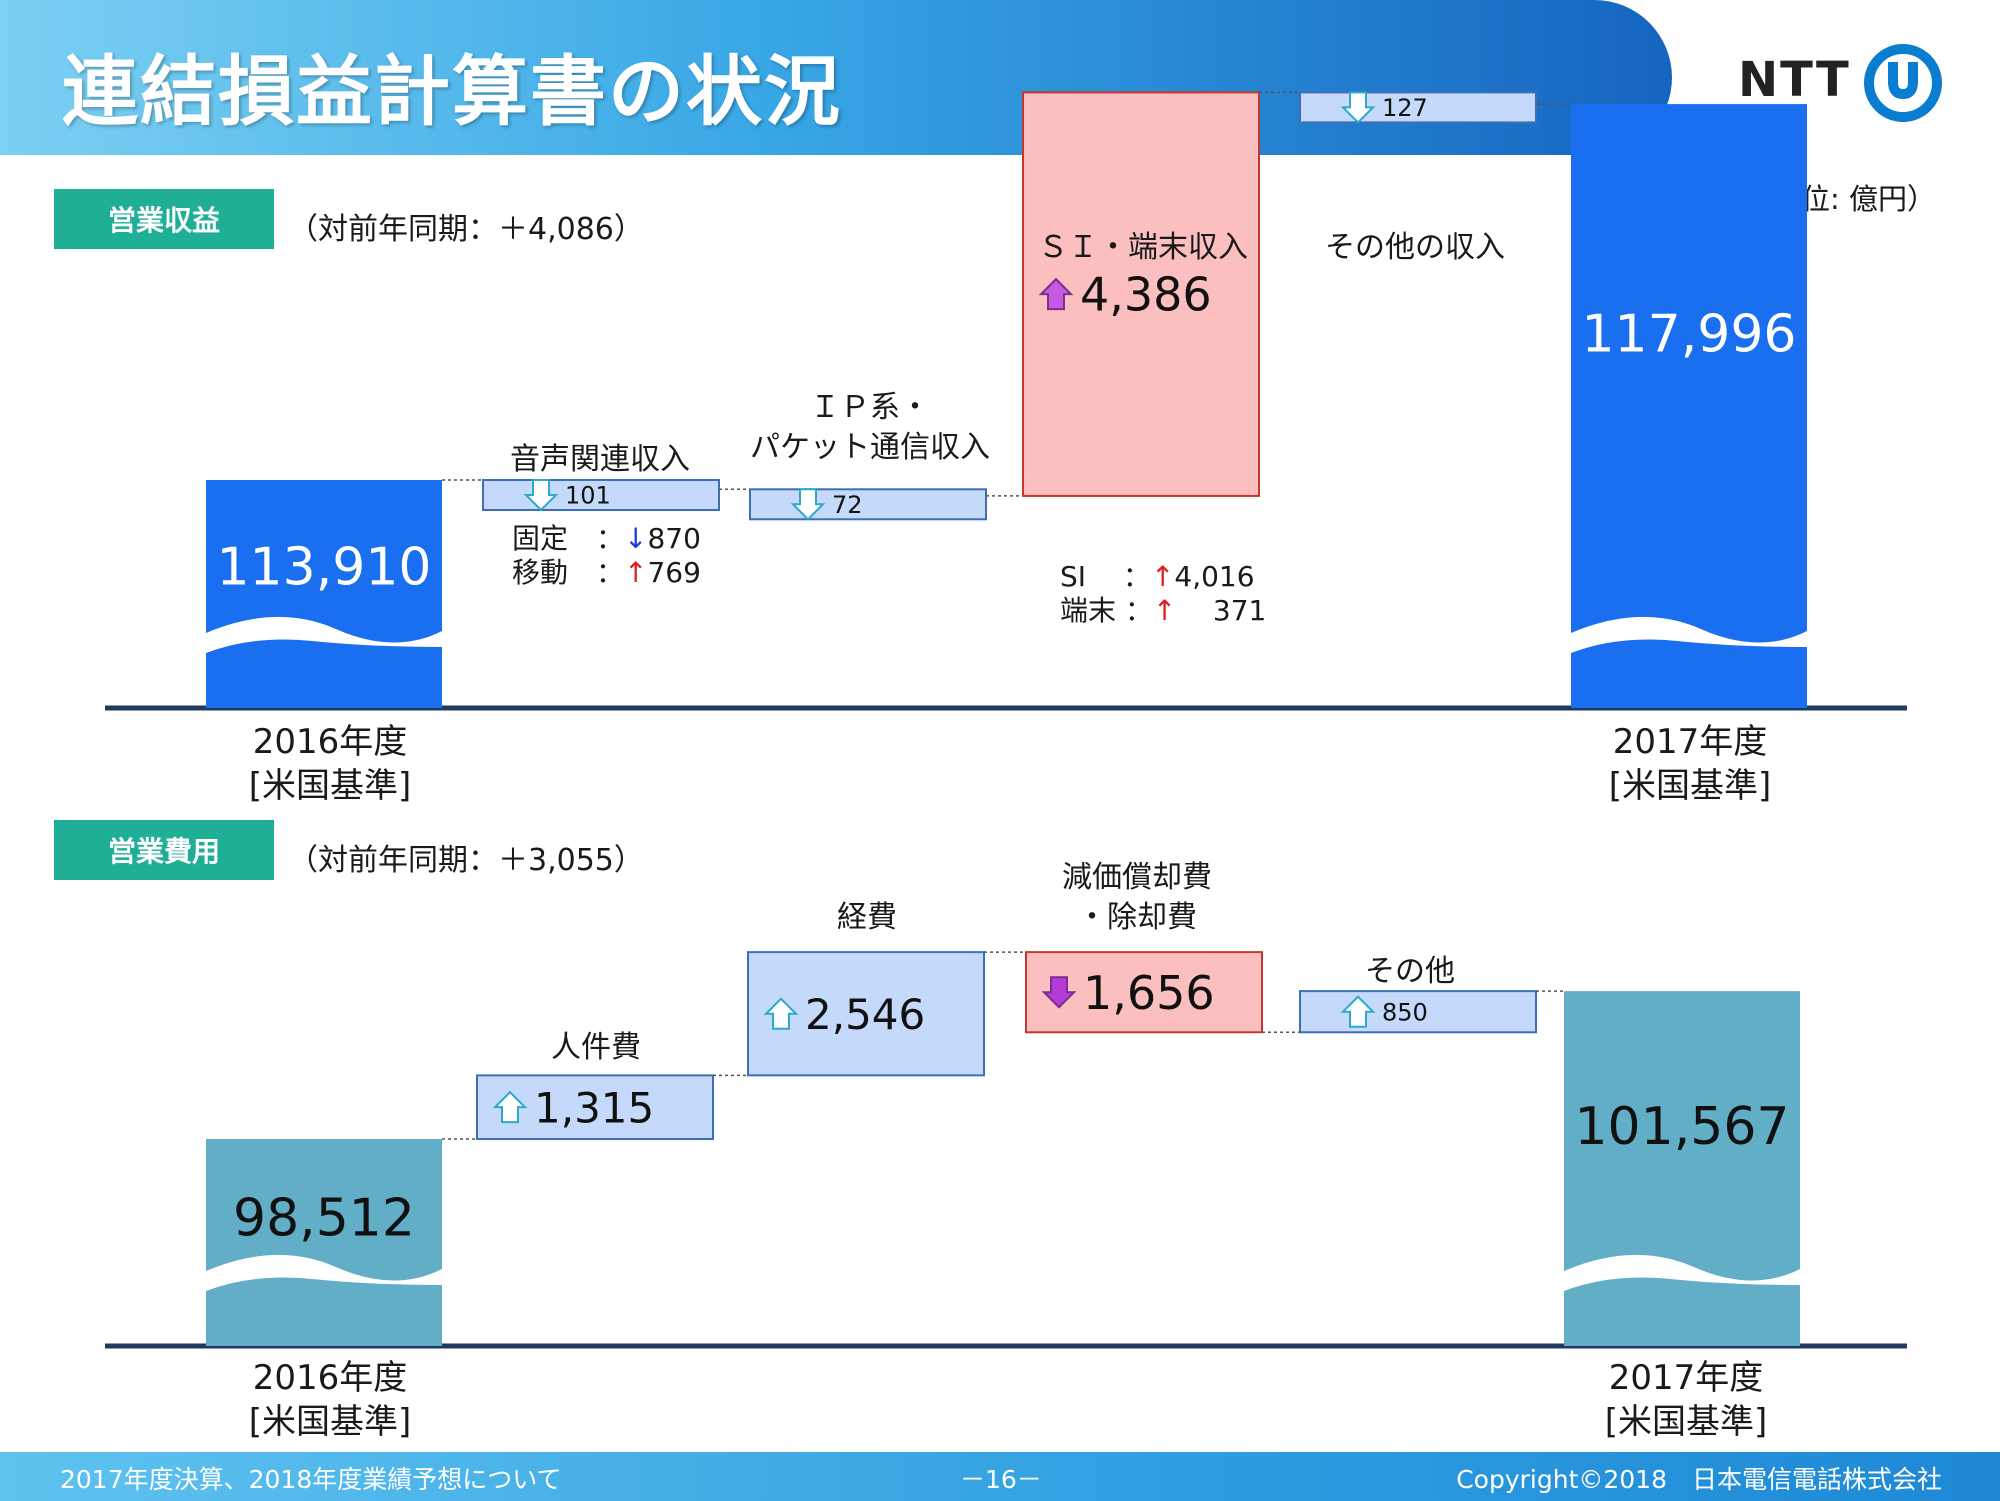 Image resolution: width=2000 pixels, height=1501 pixels. I want to click on footer-copyright: Copyright©2018 日本電信電話株式会社, so click(1699, 1479).